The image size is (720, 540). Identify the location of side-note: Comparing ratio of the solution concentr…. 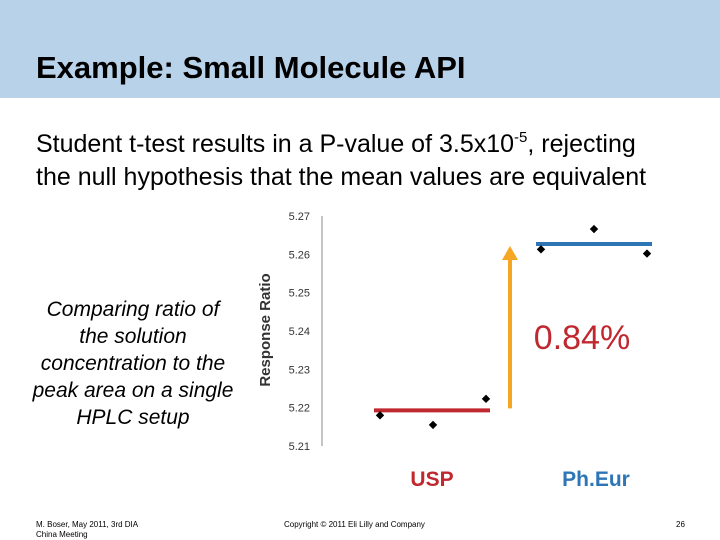
(133, 363).